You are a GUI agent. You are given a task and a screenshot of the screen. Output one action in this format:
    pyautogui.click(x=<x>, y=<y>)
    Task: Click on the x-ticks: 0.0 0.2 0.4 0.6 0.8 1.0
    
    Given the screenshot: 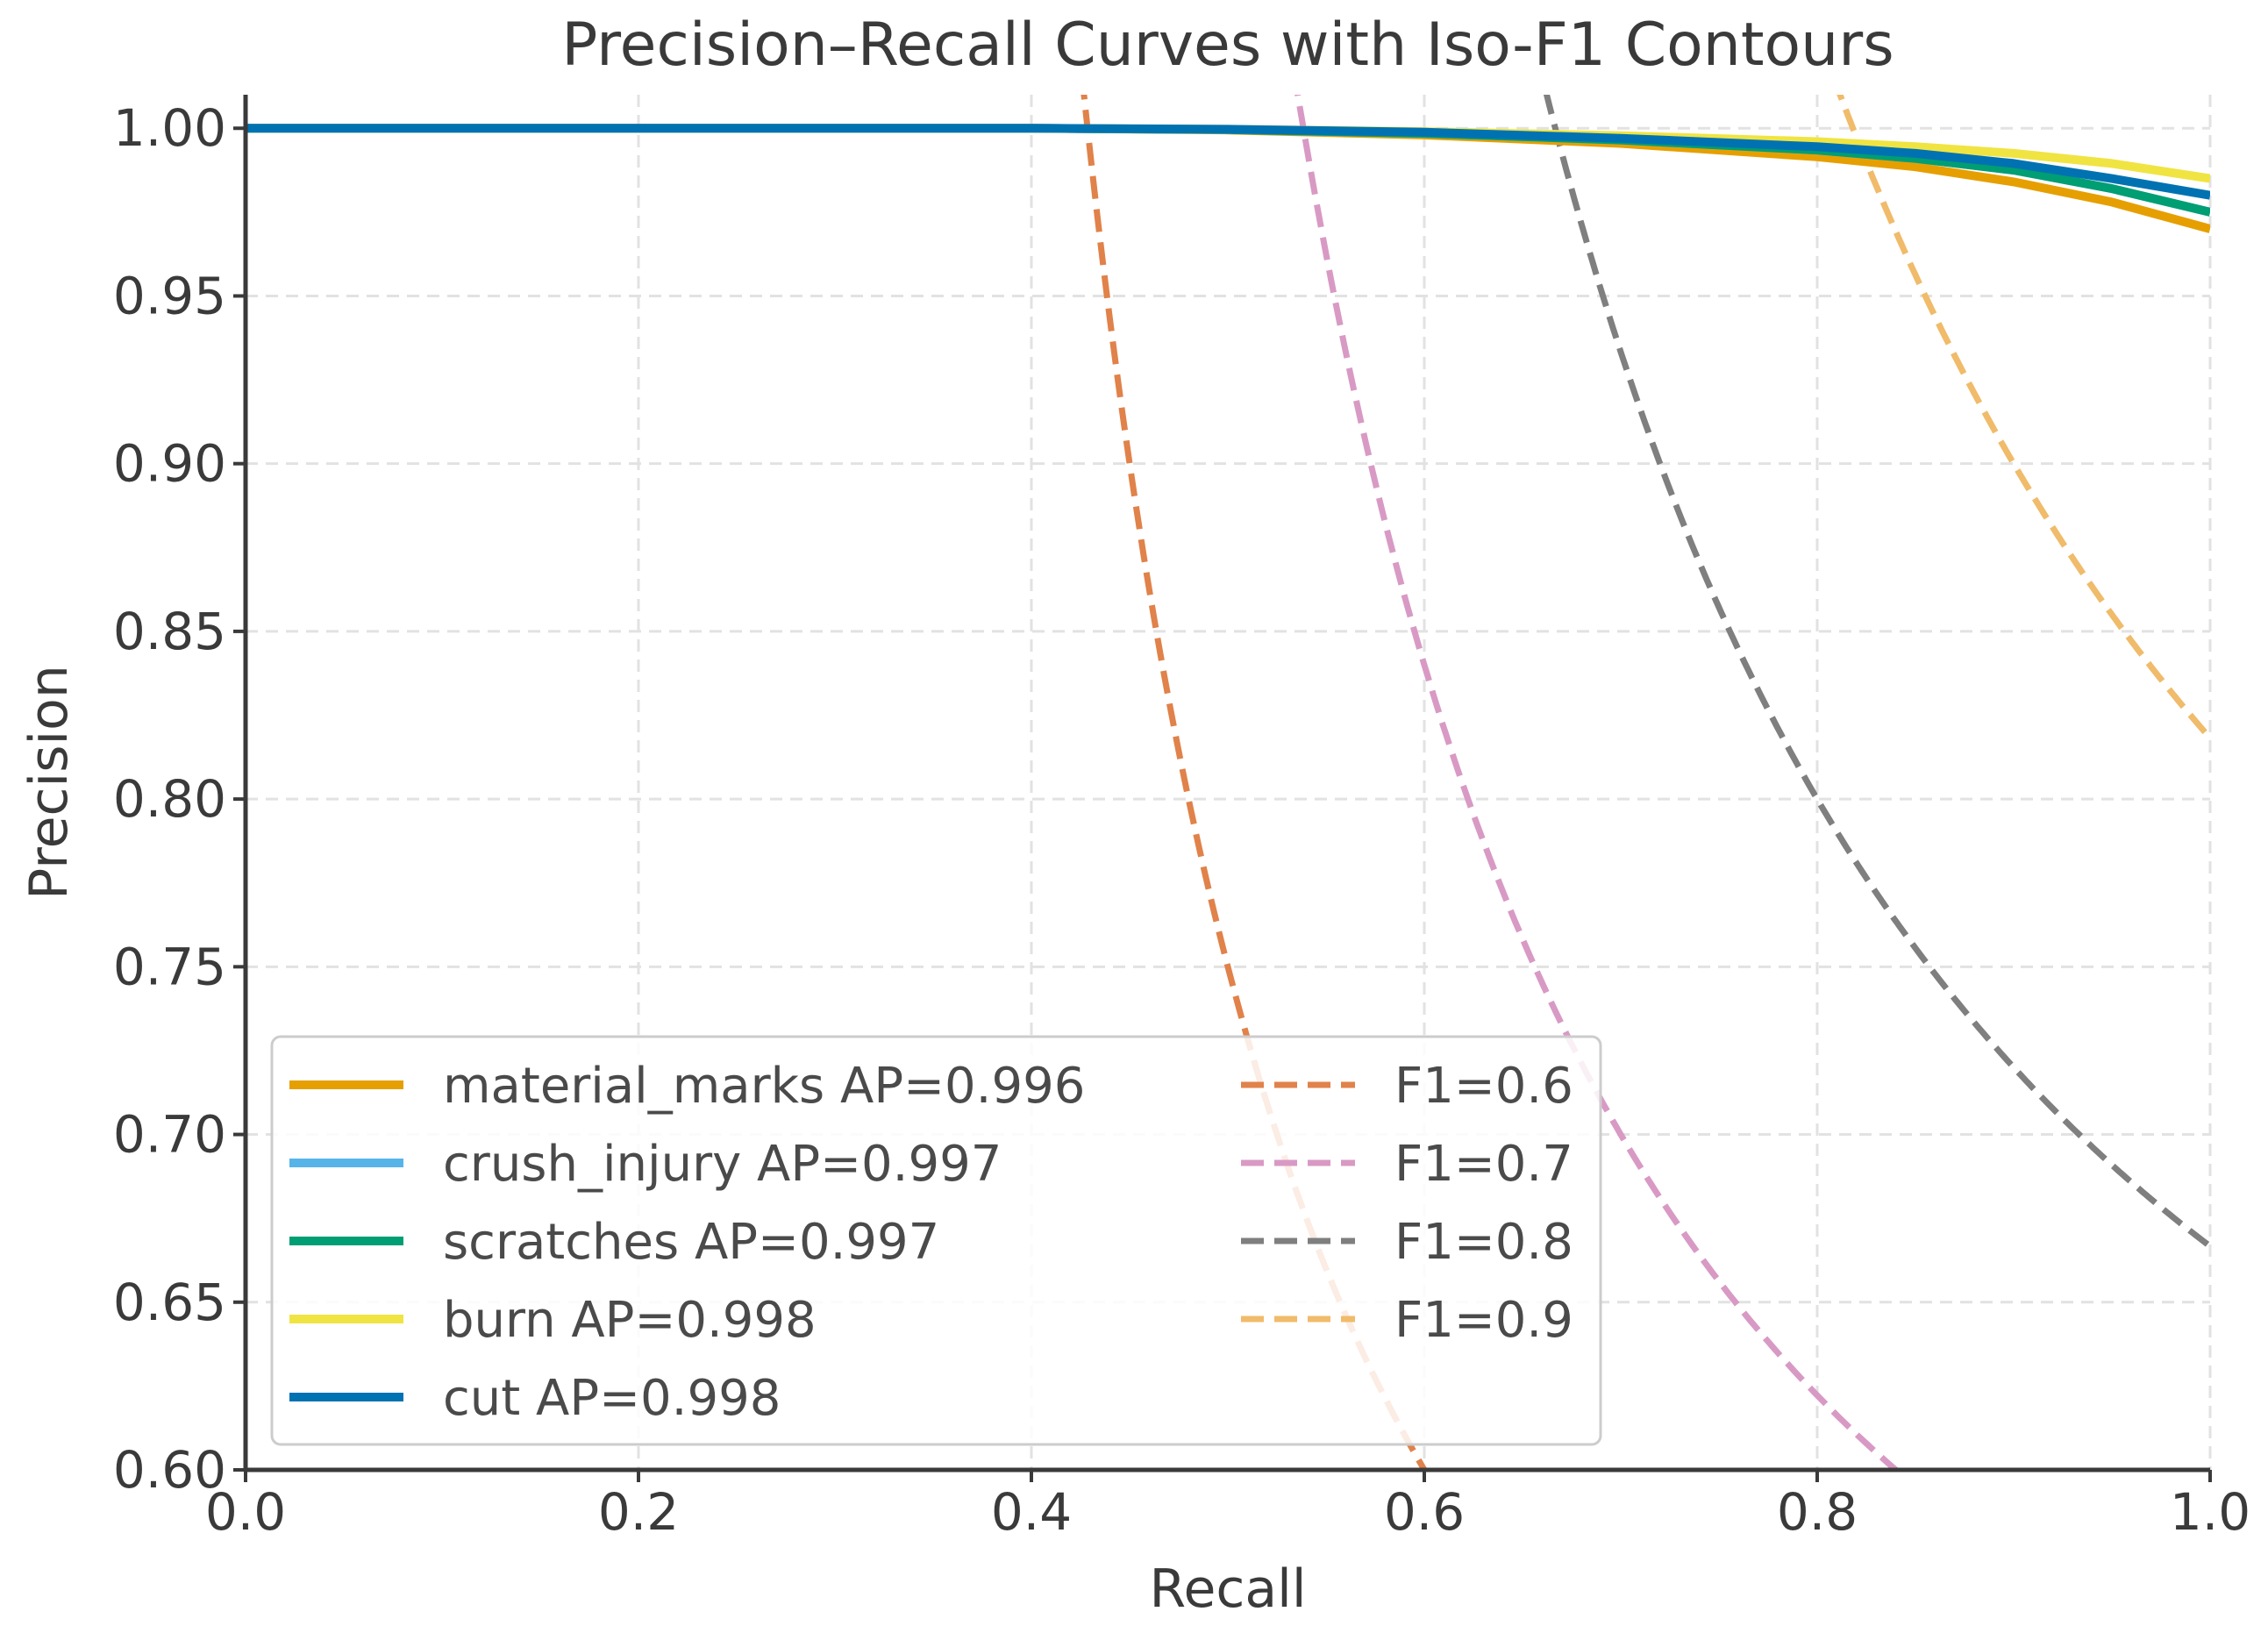 What is the action you would take?
    pyautogui.click(x=1227, y=1506)
    